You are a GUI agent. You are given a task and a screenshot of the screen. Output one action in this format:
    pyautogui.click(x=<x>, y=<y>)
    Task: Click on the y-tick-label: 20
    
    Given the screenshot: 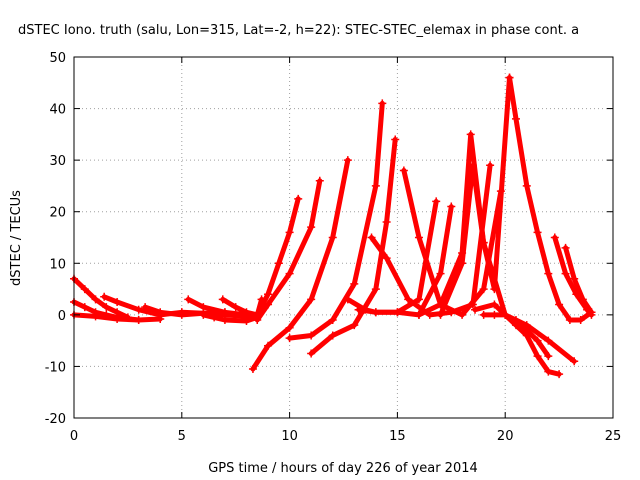 What is the action you would take?
    pyautogui.click(x=57, y=213)
    